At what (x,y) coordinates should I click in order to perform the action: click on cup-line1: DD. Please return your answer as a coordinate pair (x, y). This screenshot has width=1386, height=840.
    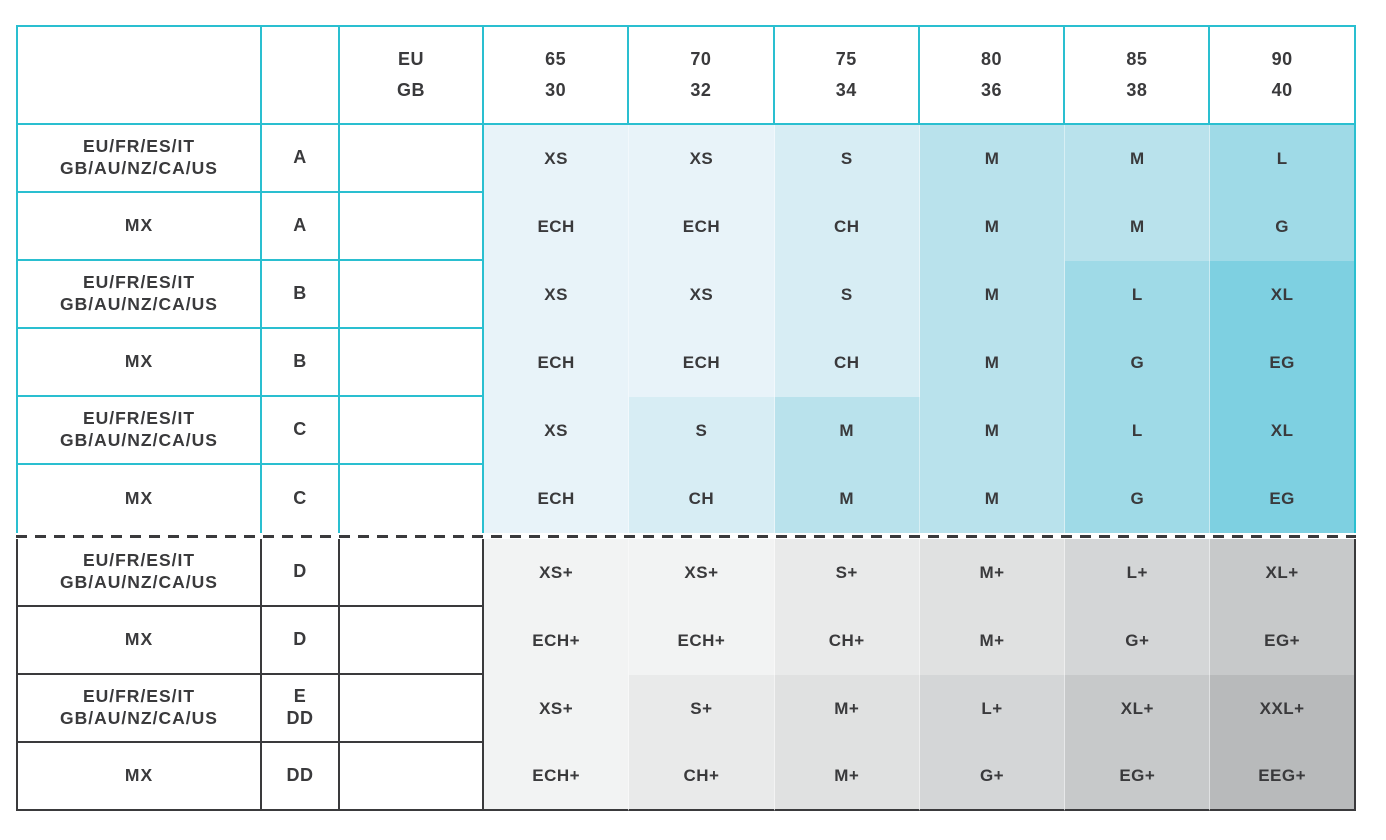
    Looking at the image, I should click on (300, 775).